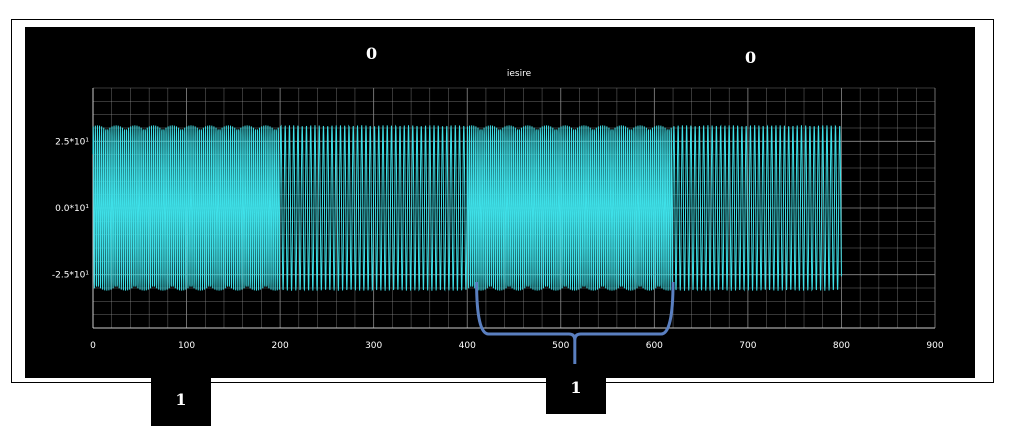 The image size is (1009, 437). What do you see at coordinates (181, 402) in the screenshot?
I see `annotation-bottom-left: 1` at bounding box center [181, 402].